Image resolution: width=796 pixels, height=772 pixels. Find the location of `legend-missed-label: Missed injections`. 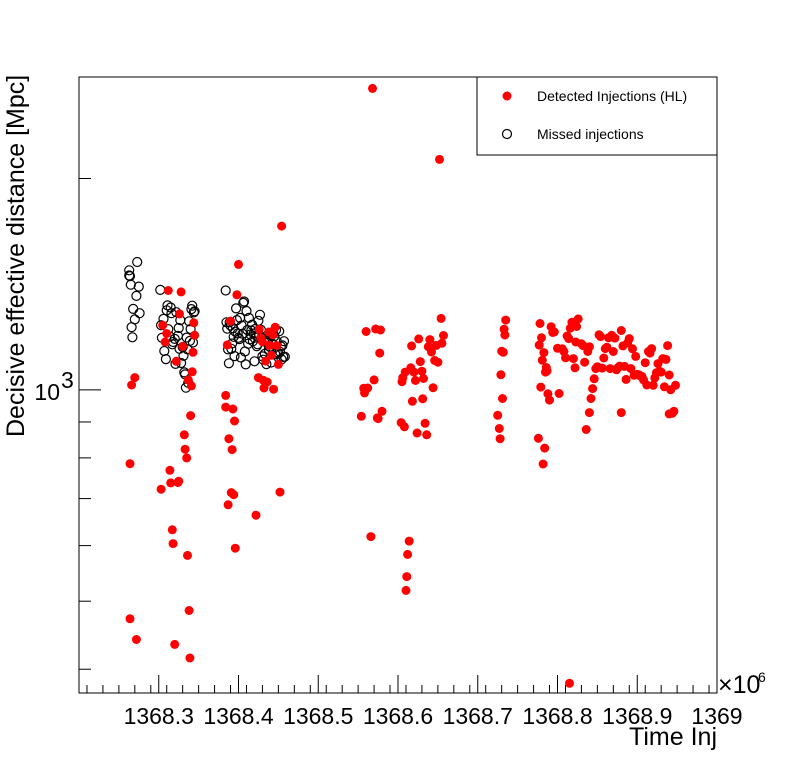

legend-missed-label: Missed injections is located at coordinates (590, 134).